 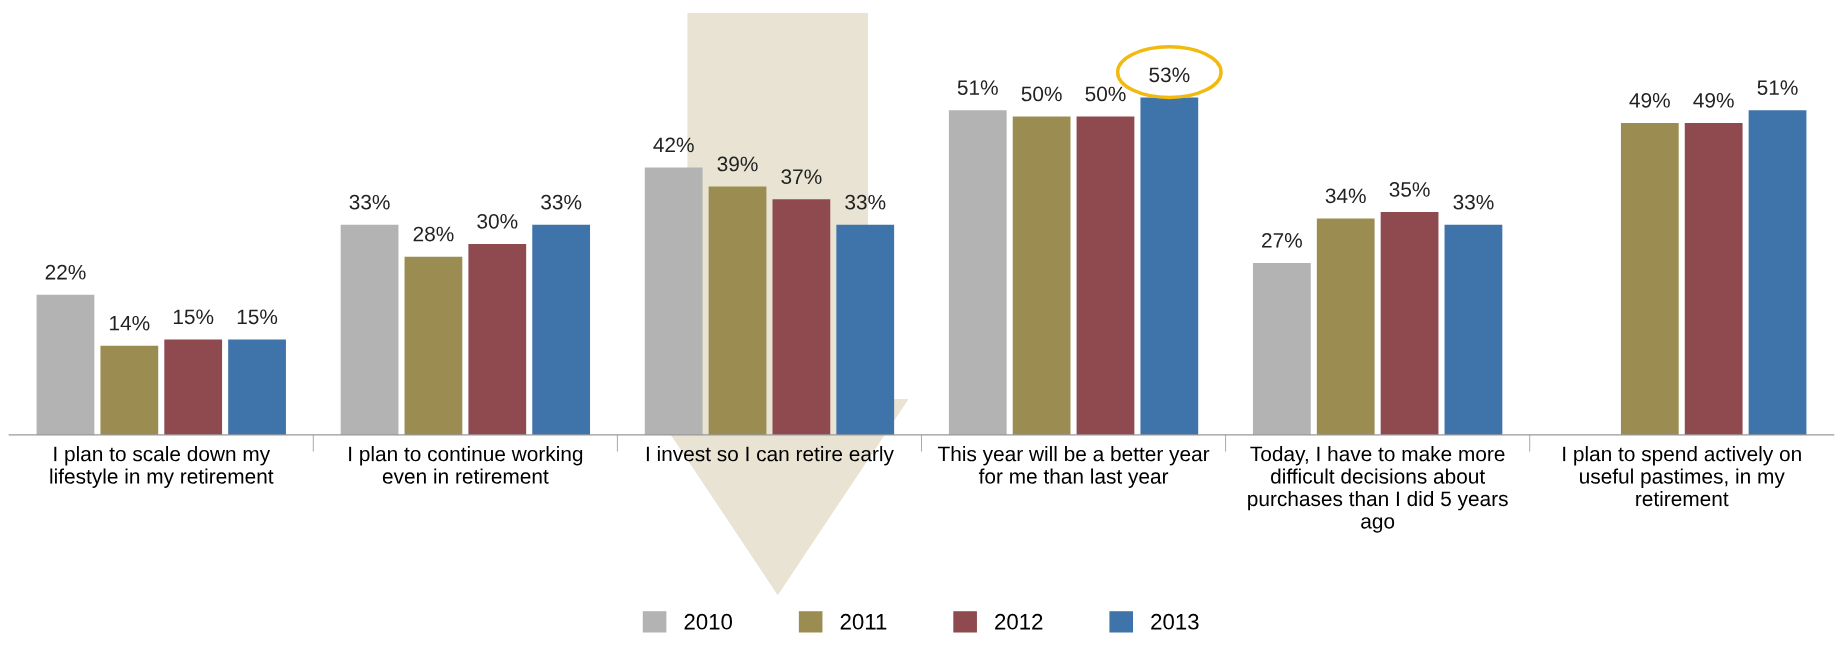 What do you see at coordinates (433, 234) in the screenshot?
I see `data-label: 28%` at bounding box center [433, 234].